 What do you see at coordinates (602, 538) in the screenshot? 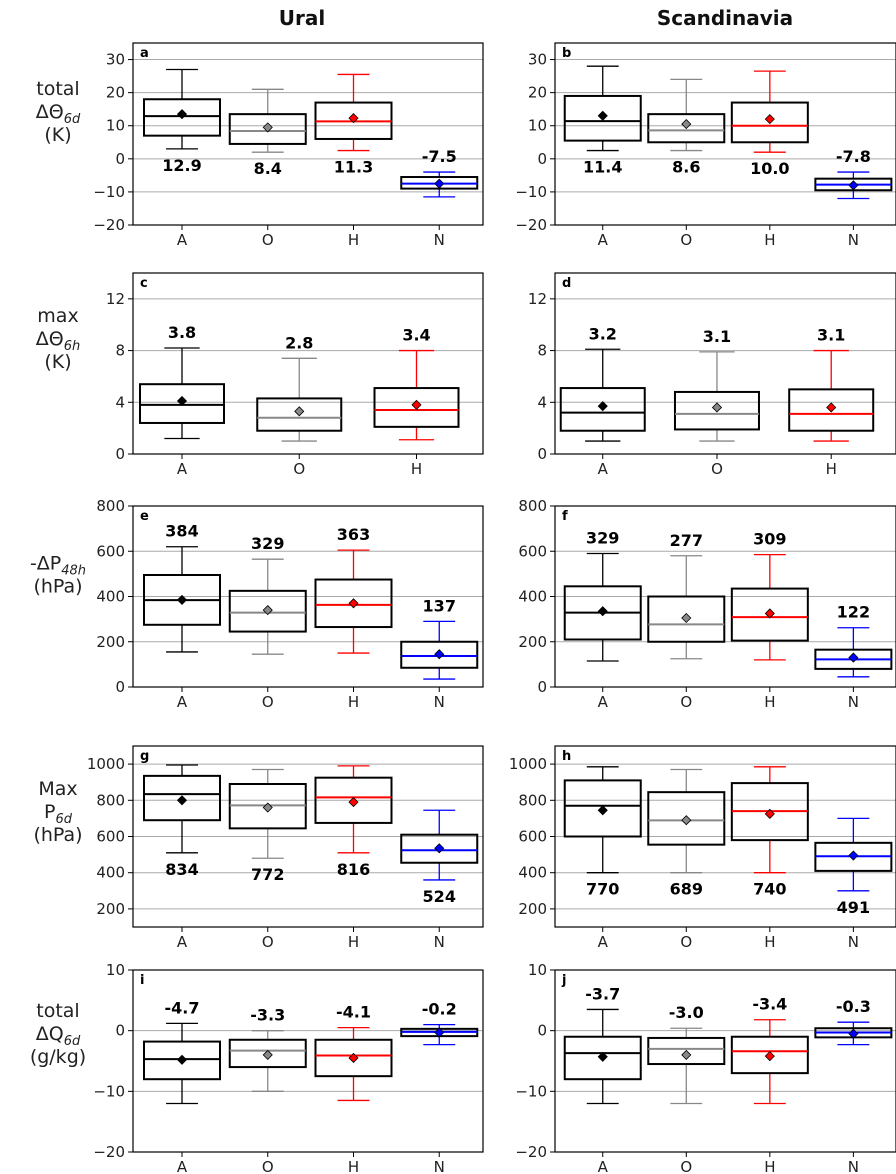
I see `median-label: 329` at bounding box center [602, 538].